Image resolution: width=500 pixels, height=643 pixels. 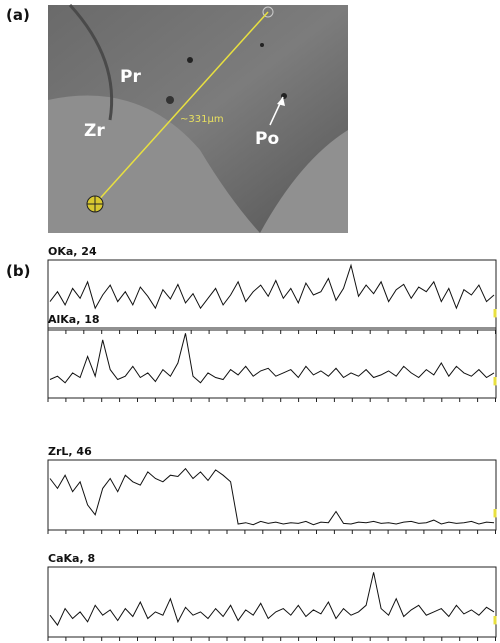 I want to click on trace-label: CaKa, 8, so click(x=71, y=558).